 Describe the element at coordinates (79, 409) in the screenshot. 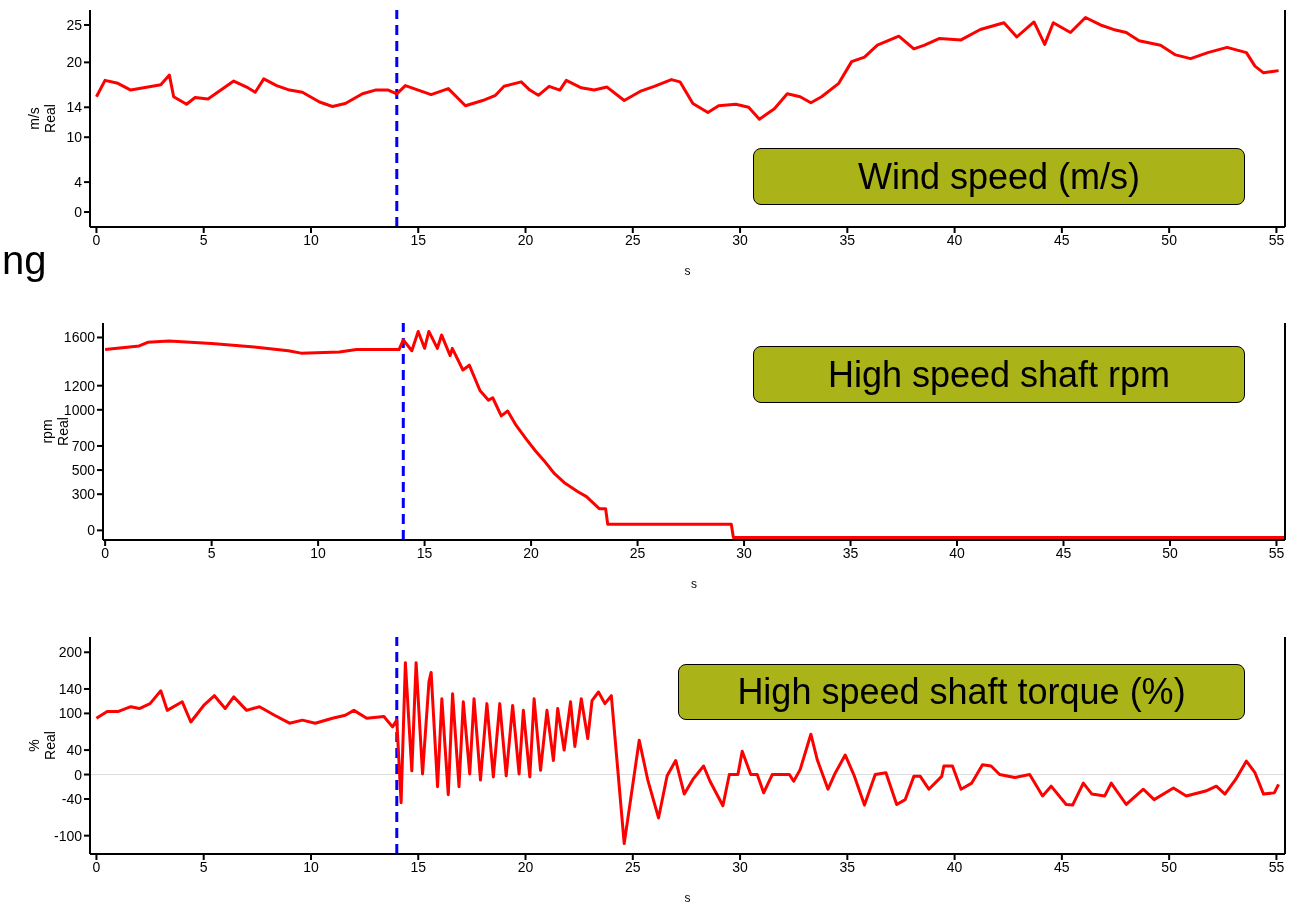

I see `y-tick-label: 1000` at that location.